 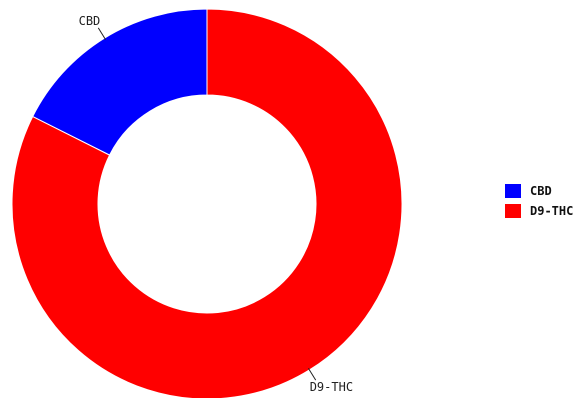 What do you see at coordinates (331, 387) in the screenshot?
I see `slice-label: D9-THC` at bounding box center [331, 387].